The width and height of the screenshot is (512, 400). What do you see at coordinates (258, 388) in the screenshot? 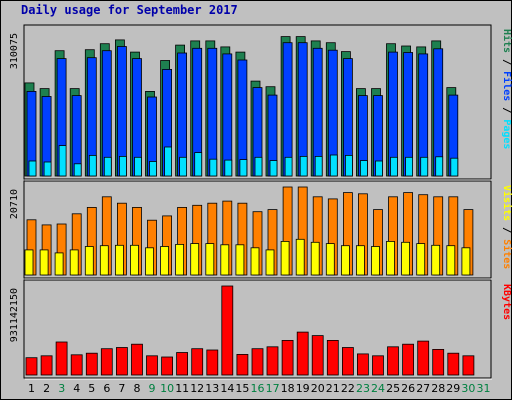
I see `day-label-16: 16` at bounding box center [258, 388].